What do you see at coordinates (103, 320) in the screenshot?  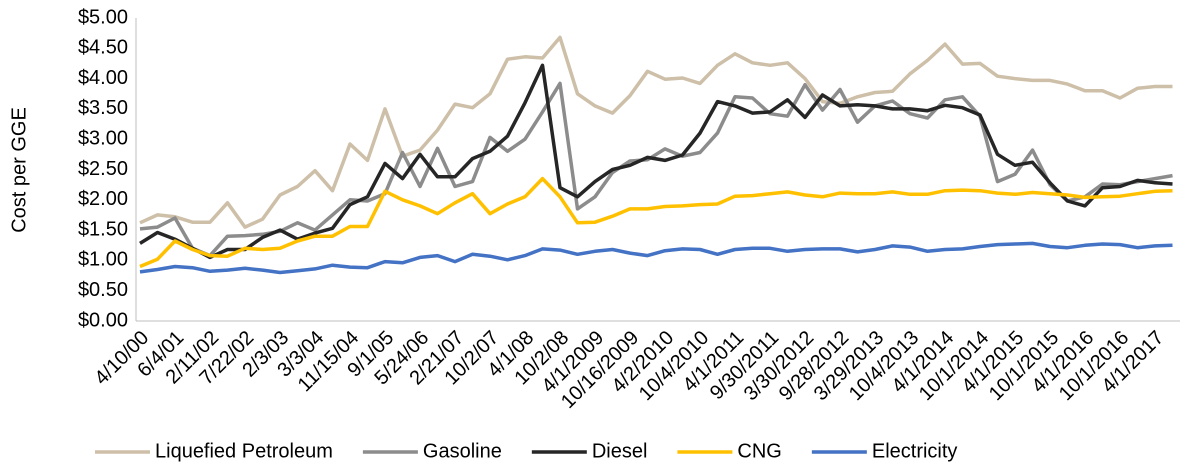 I see `y-tick-label: $0.00` at bounding box center [103, 320].